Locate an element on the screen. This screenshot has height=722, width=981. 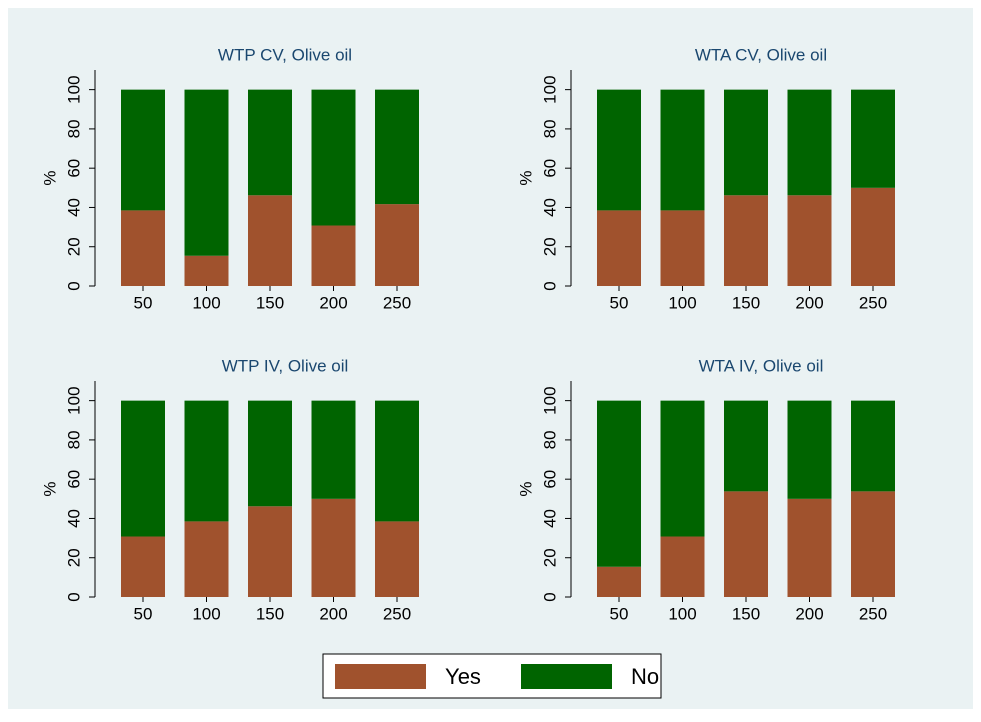
panel-title: WTA CV, Olive oil is located at coordinates (761, 54).